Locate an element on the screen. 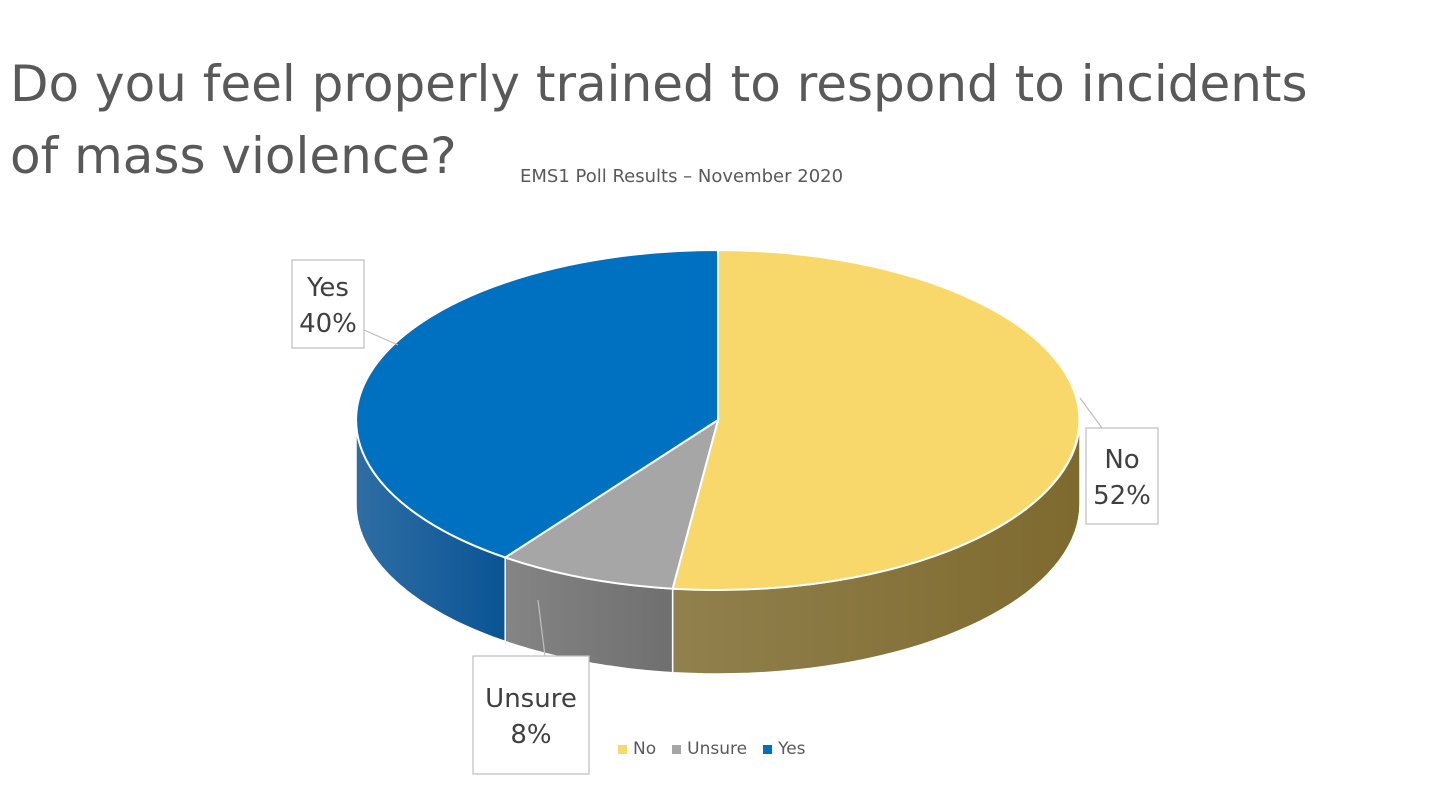  legend-label-unsure: Unsure is located at coordinates (717, 749).